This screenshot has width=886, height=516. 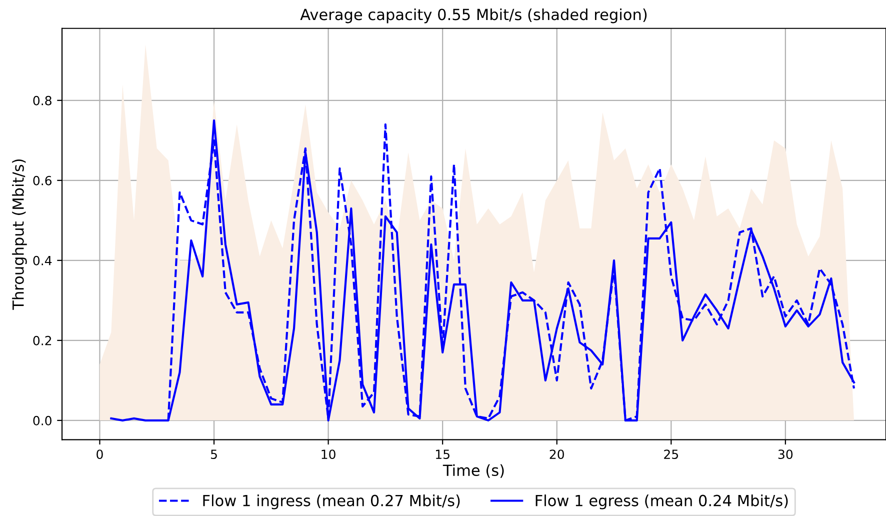 I want to click on x-tick-label: 5, so click(x=214, y=455).